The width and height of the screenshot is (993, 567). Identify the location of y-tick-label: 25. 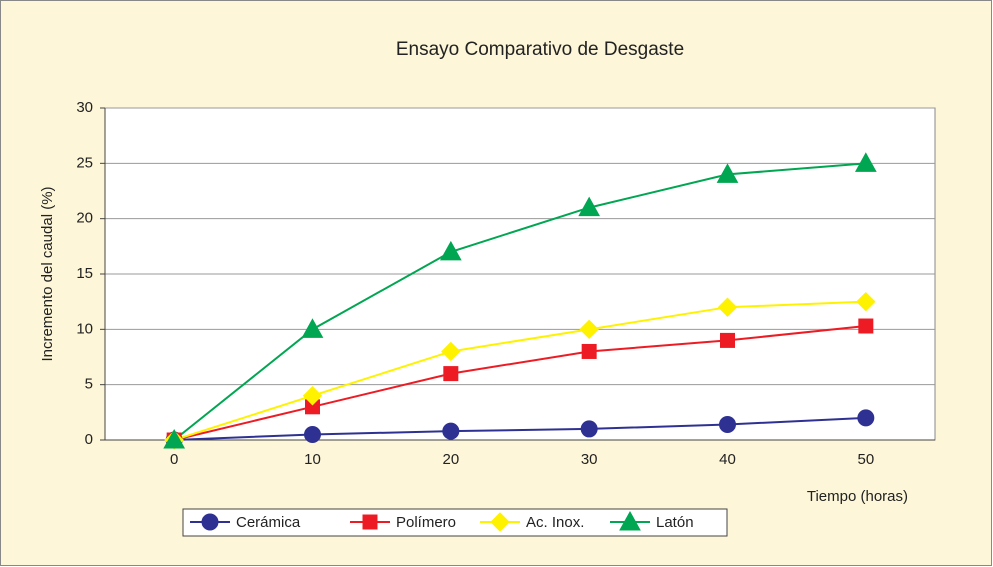
(84, 162).